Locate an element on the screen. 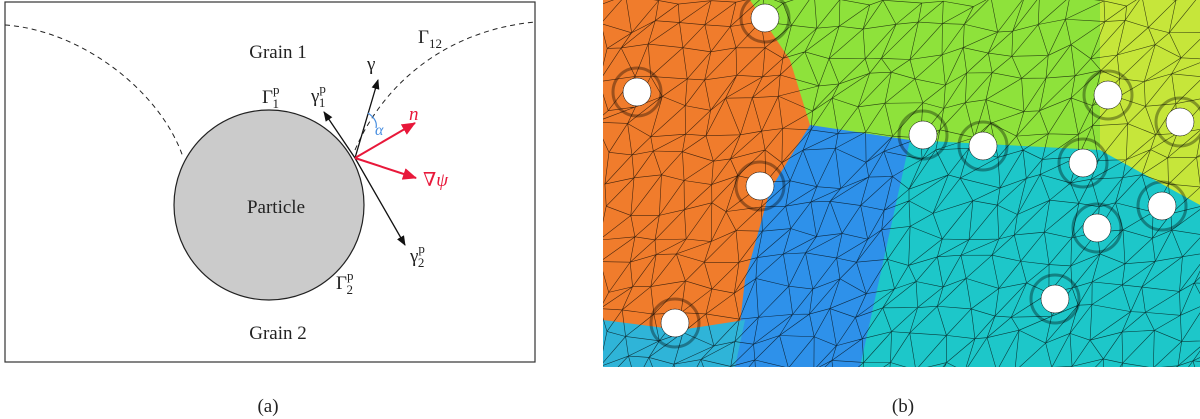 This screenshot has width=1200, height=419. label: α is located at coordinates (379, 130).